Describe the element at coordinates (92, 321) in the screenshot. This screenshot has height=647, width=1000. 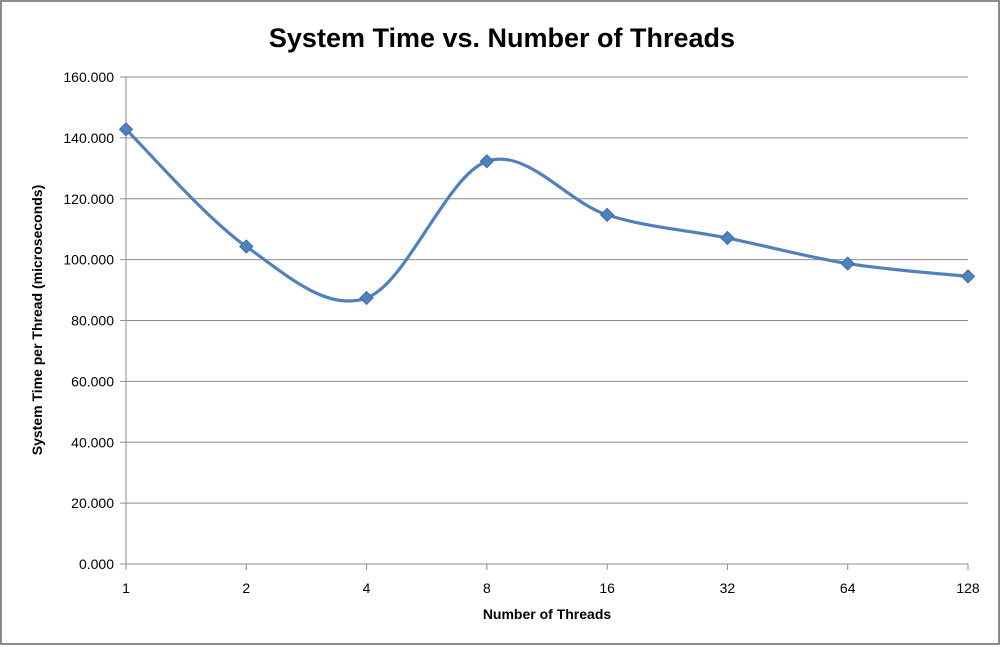
I see `y-tick-label: 80.000` at that location.